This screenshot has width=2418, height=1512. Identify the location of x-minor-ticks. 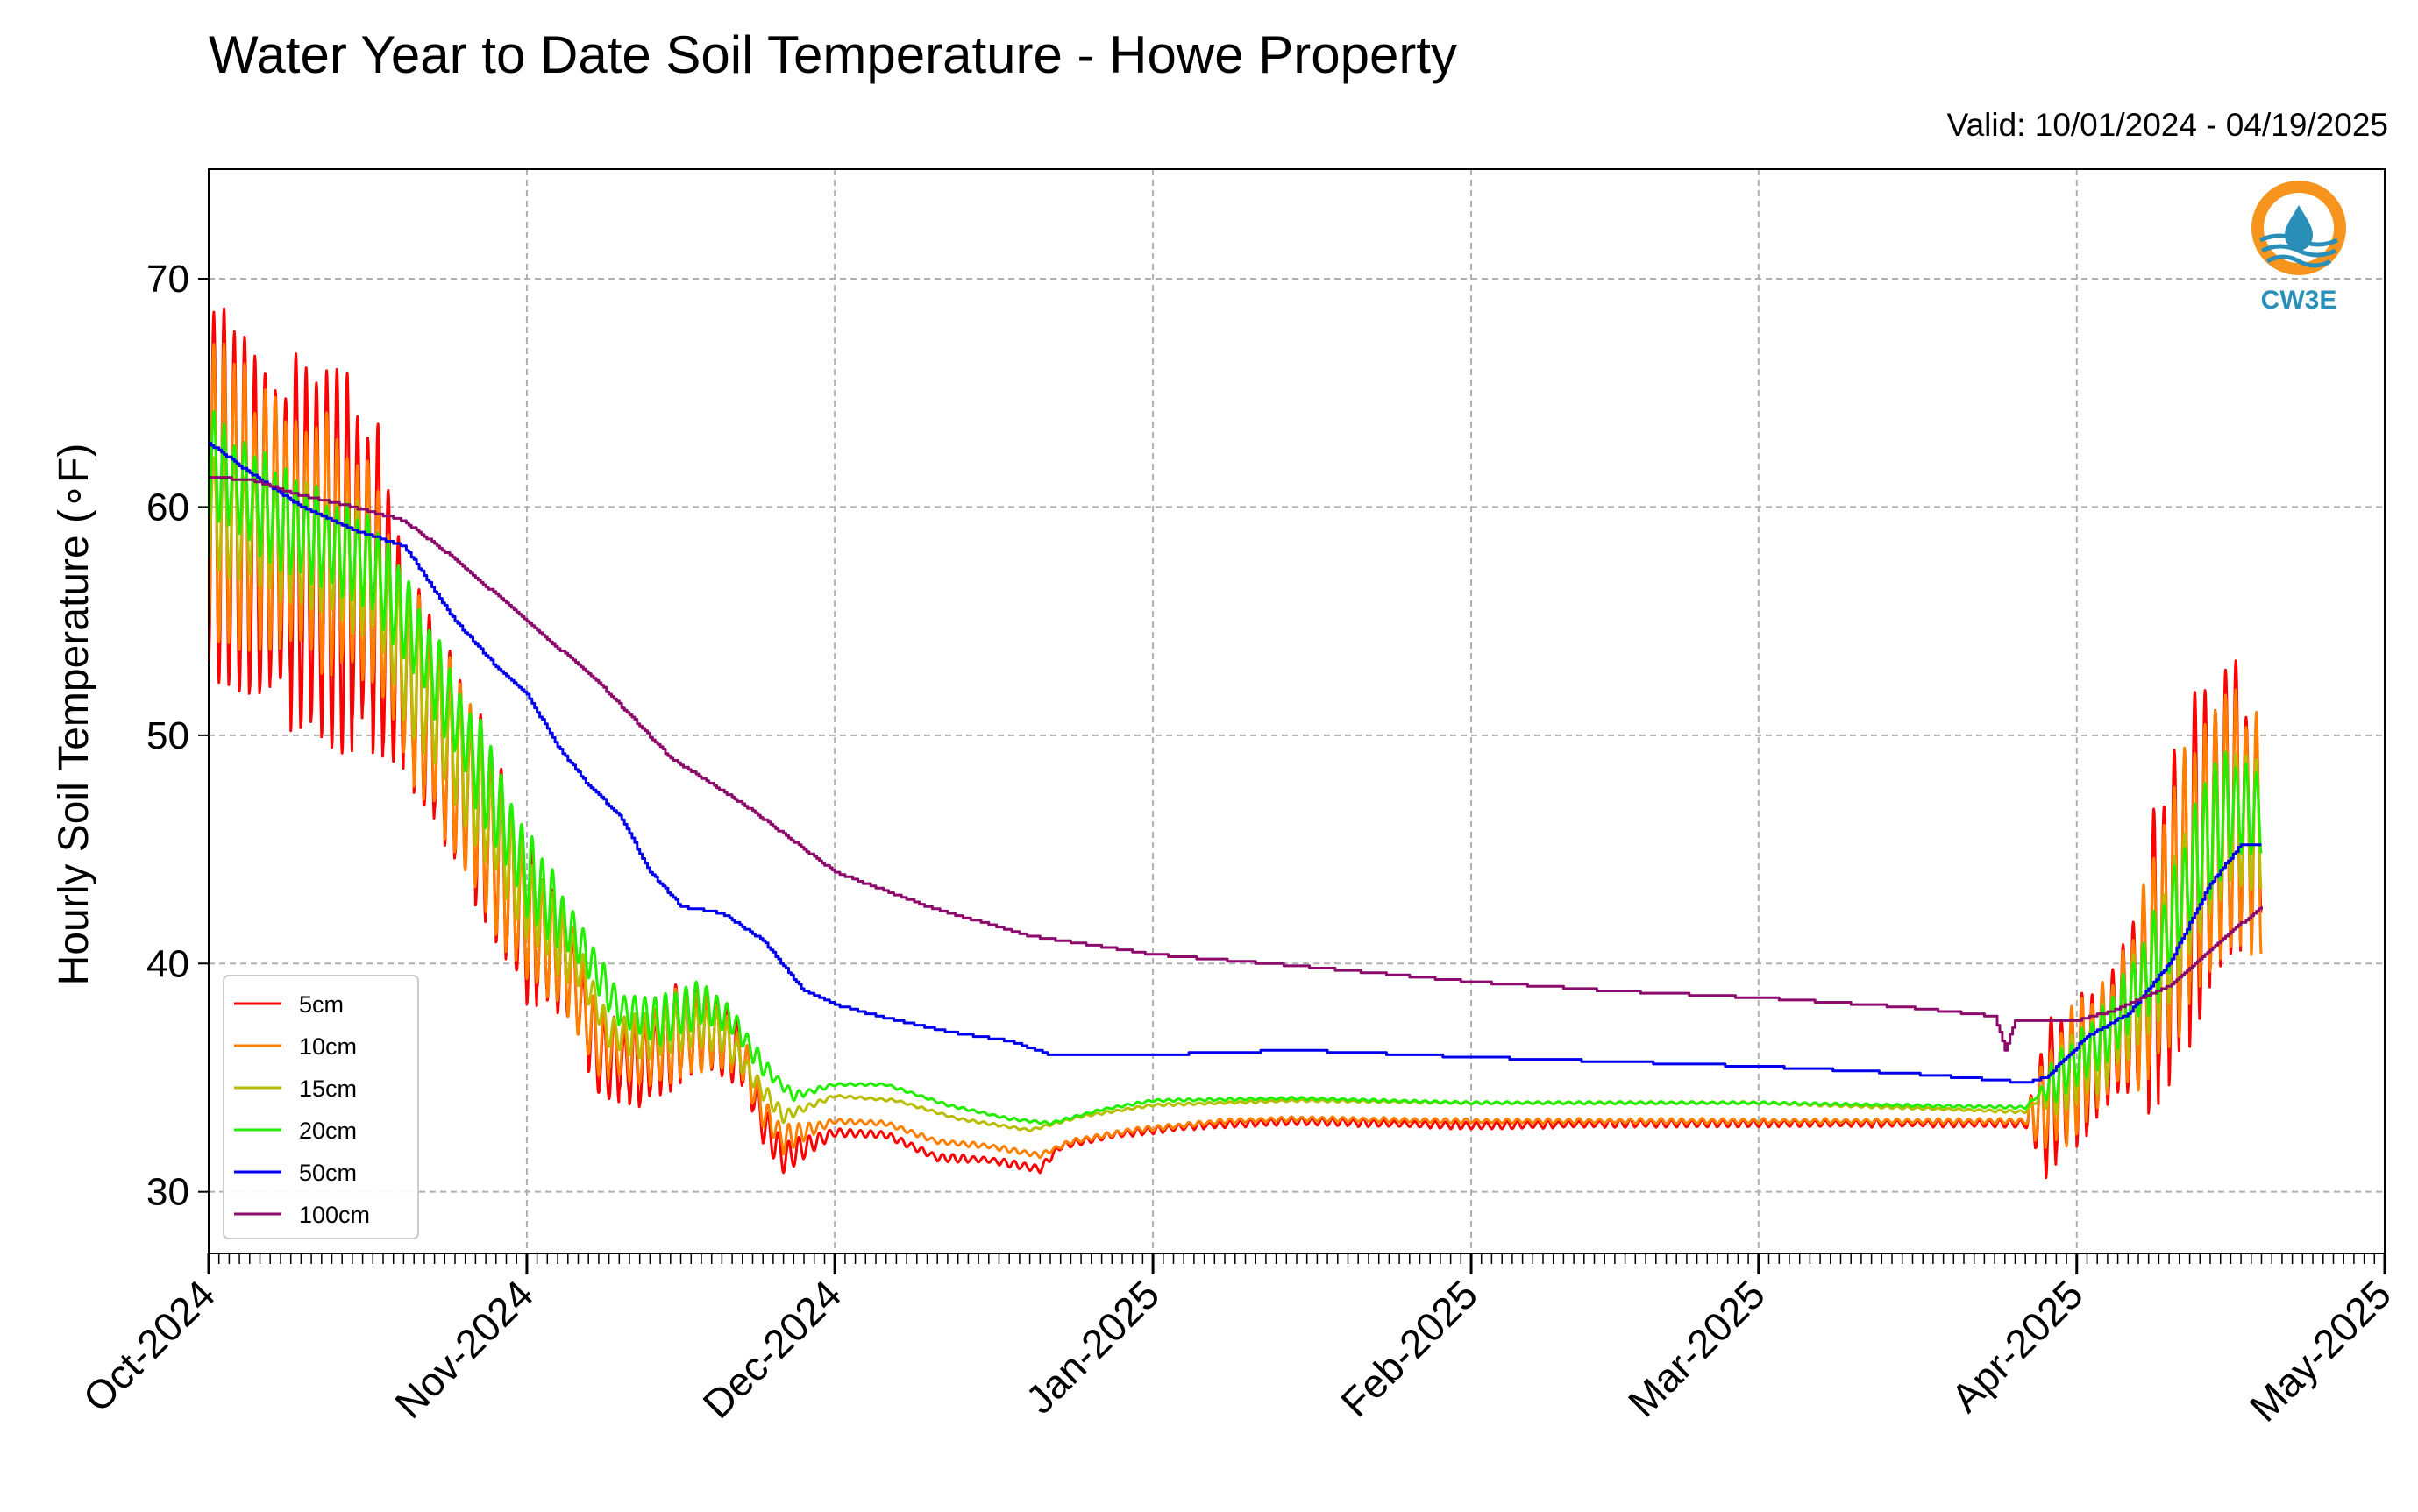
(1297, 1258).